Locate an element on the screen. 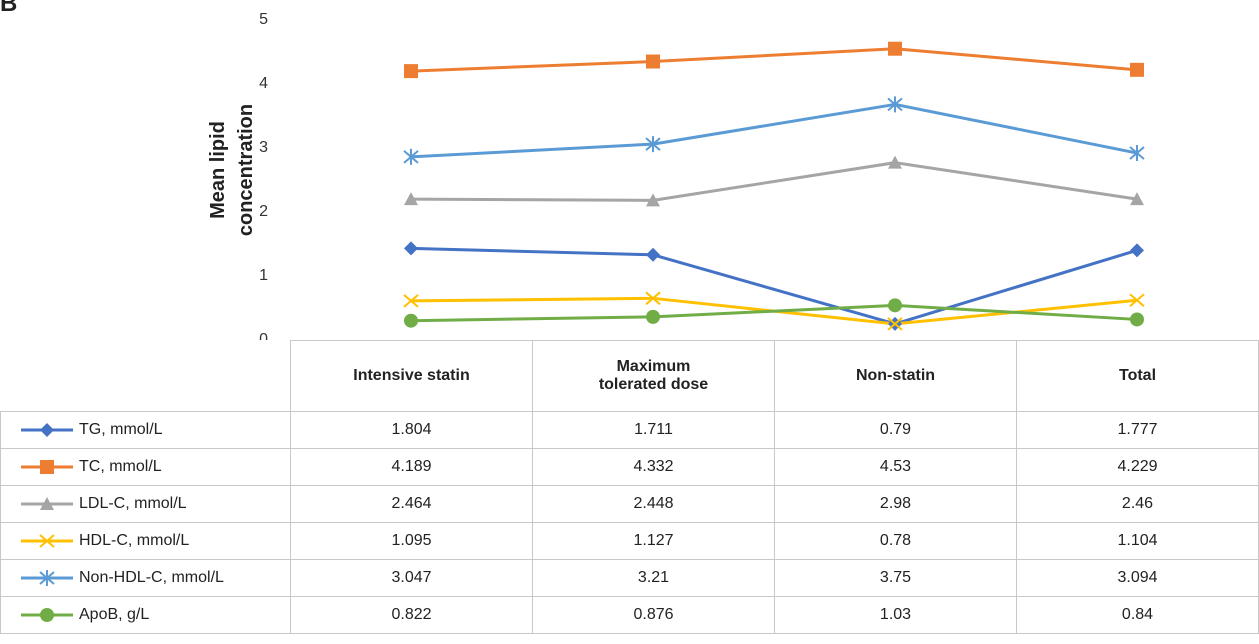 The height and width of the screenshot is (644, 1259). panel-label: B is located at coordinates (9, 8).